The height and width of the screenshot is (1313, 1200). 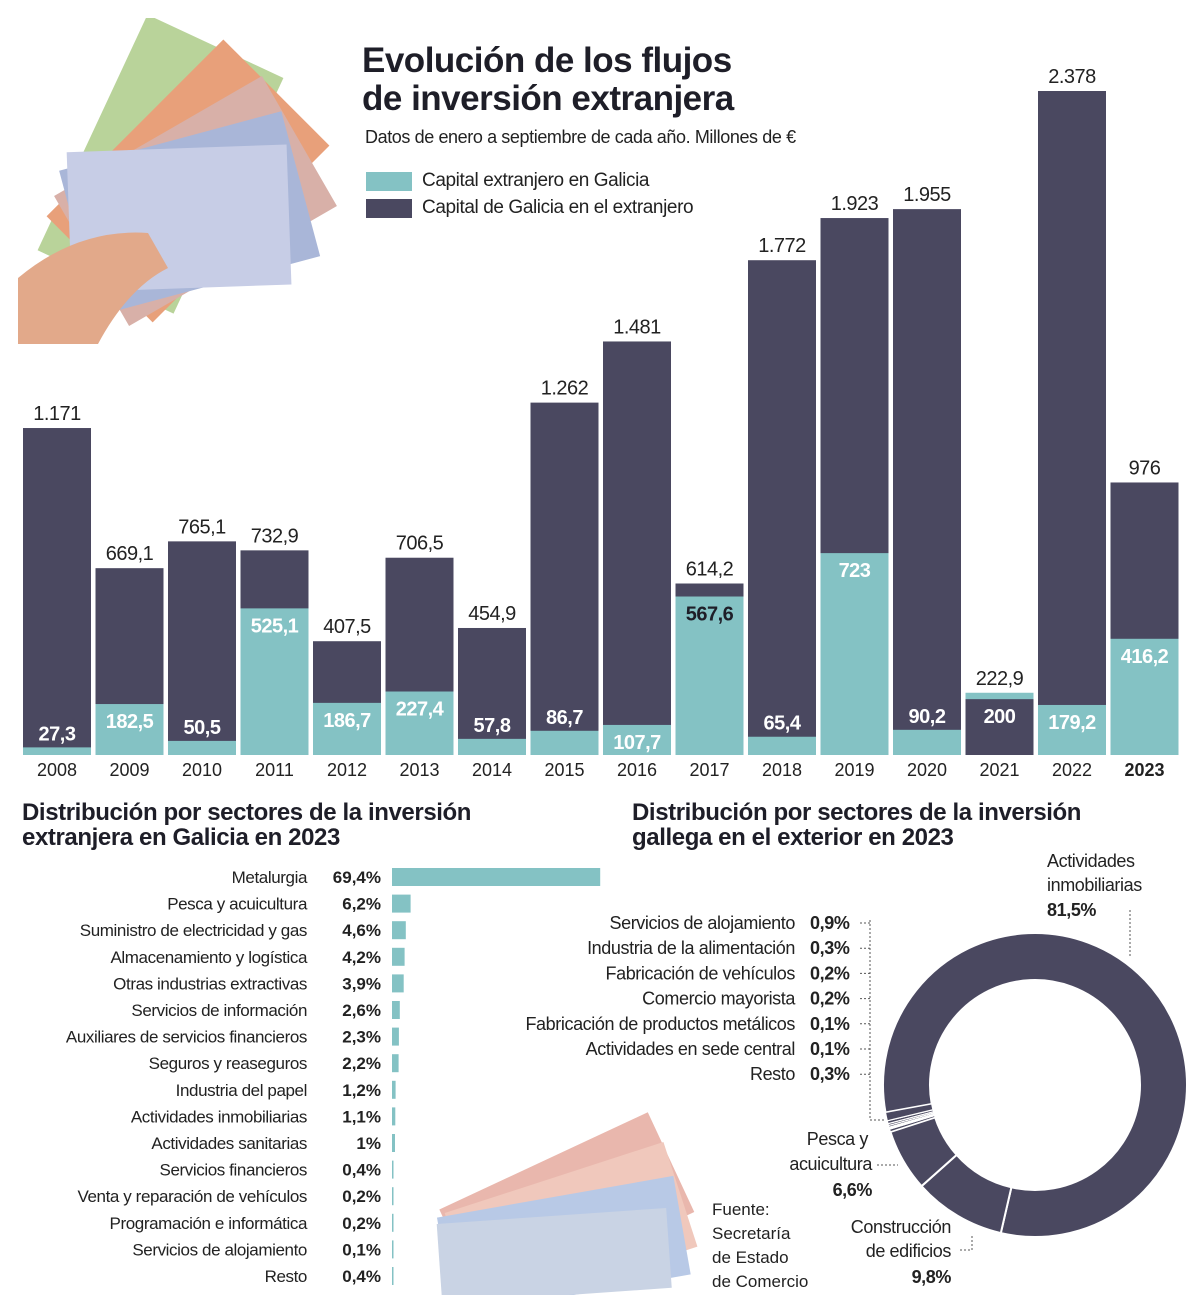 What do you see at coordinates (193, 930) in the screenshot?
I see `sector-label: Suministro de electricidad y gas` at bounding box center [193, 930].